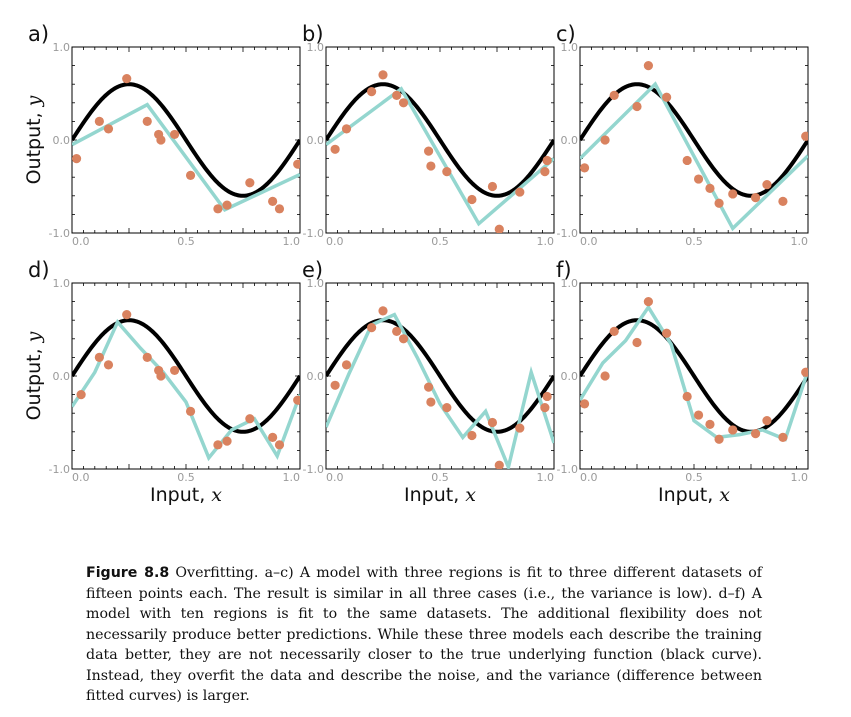 The image size is (851, 717). What do you see at coordinates (39, 270) in the screenshot?
I see `panel-label: d)` at bounding box center [39, 270].